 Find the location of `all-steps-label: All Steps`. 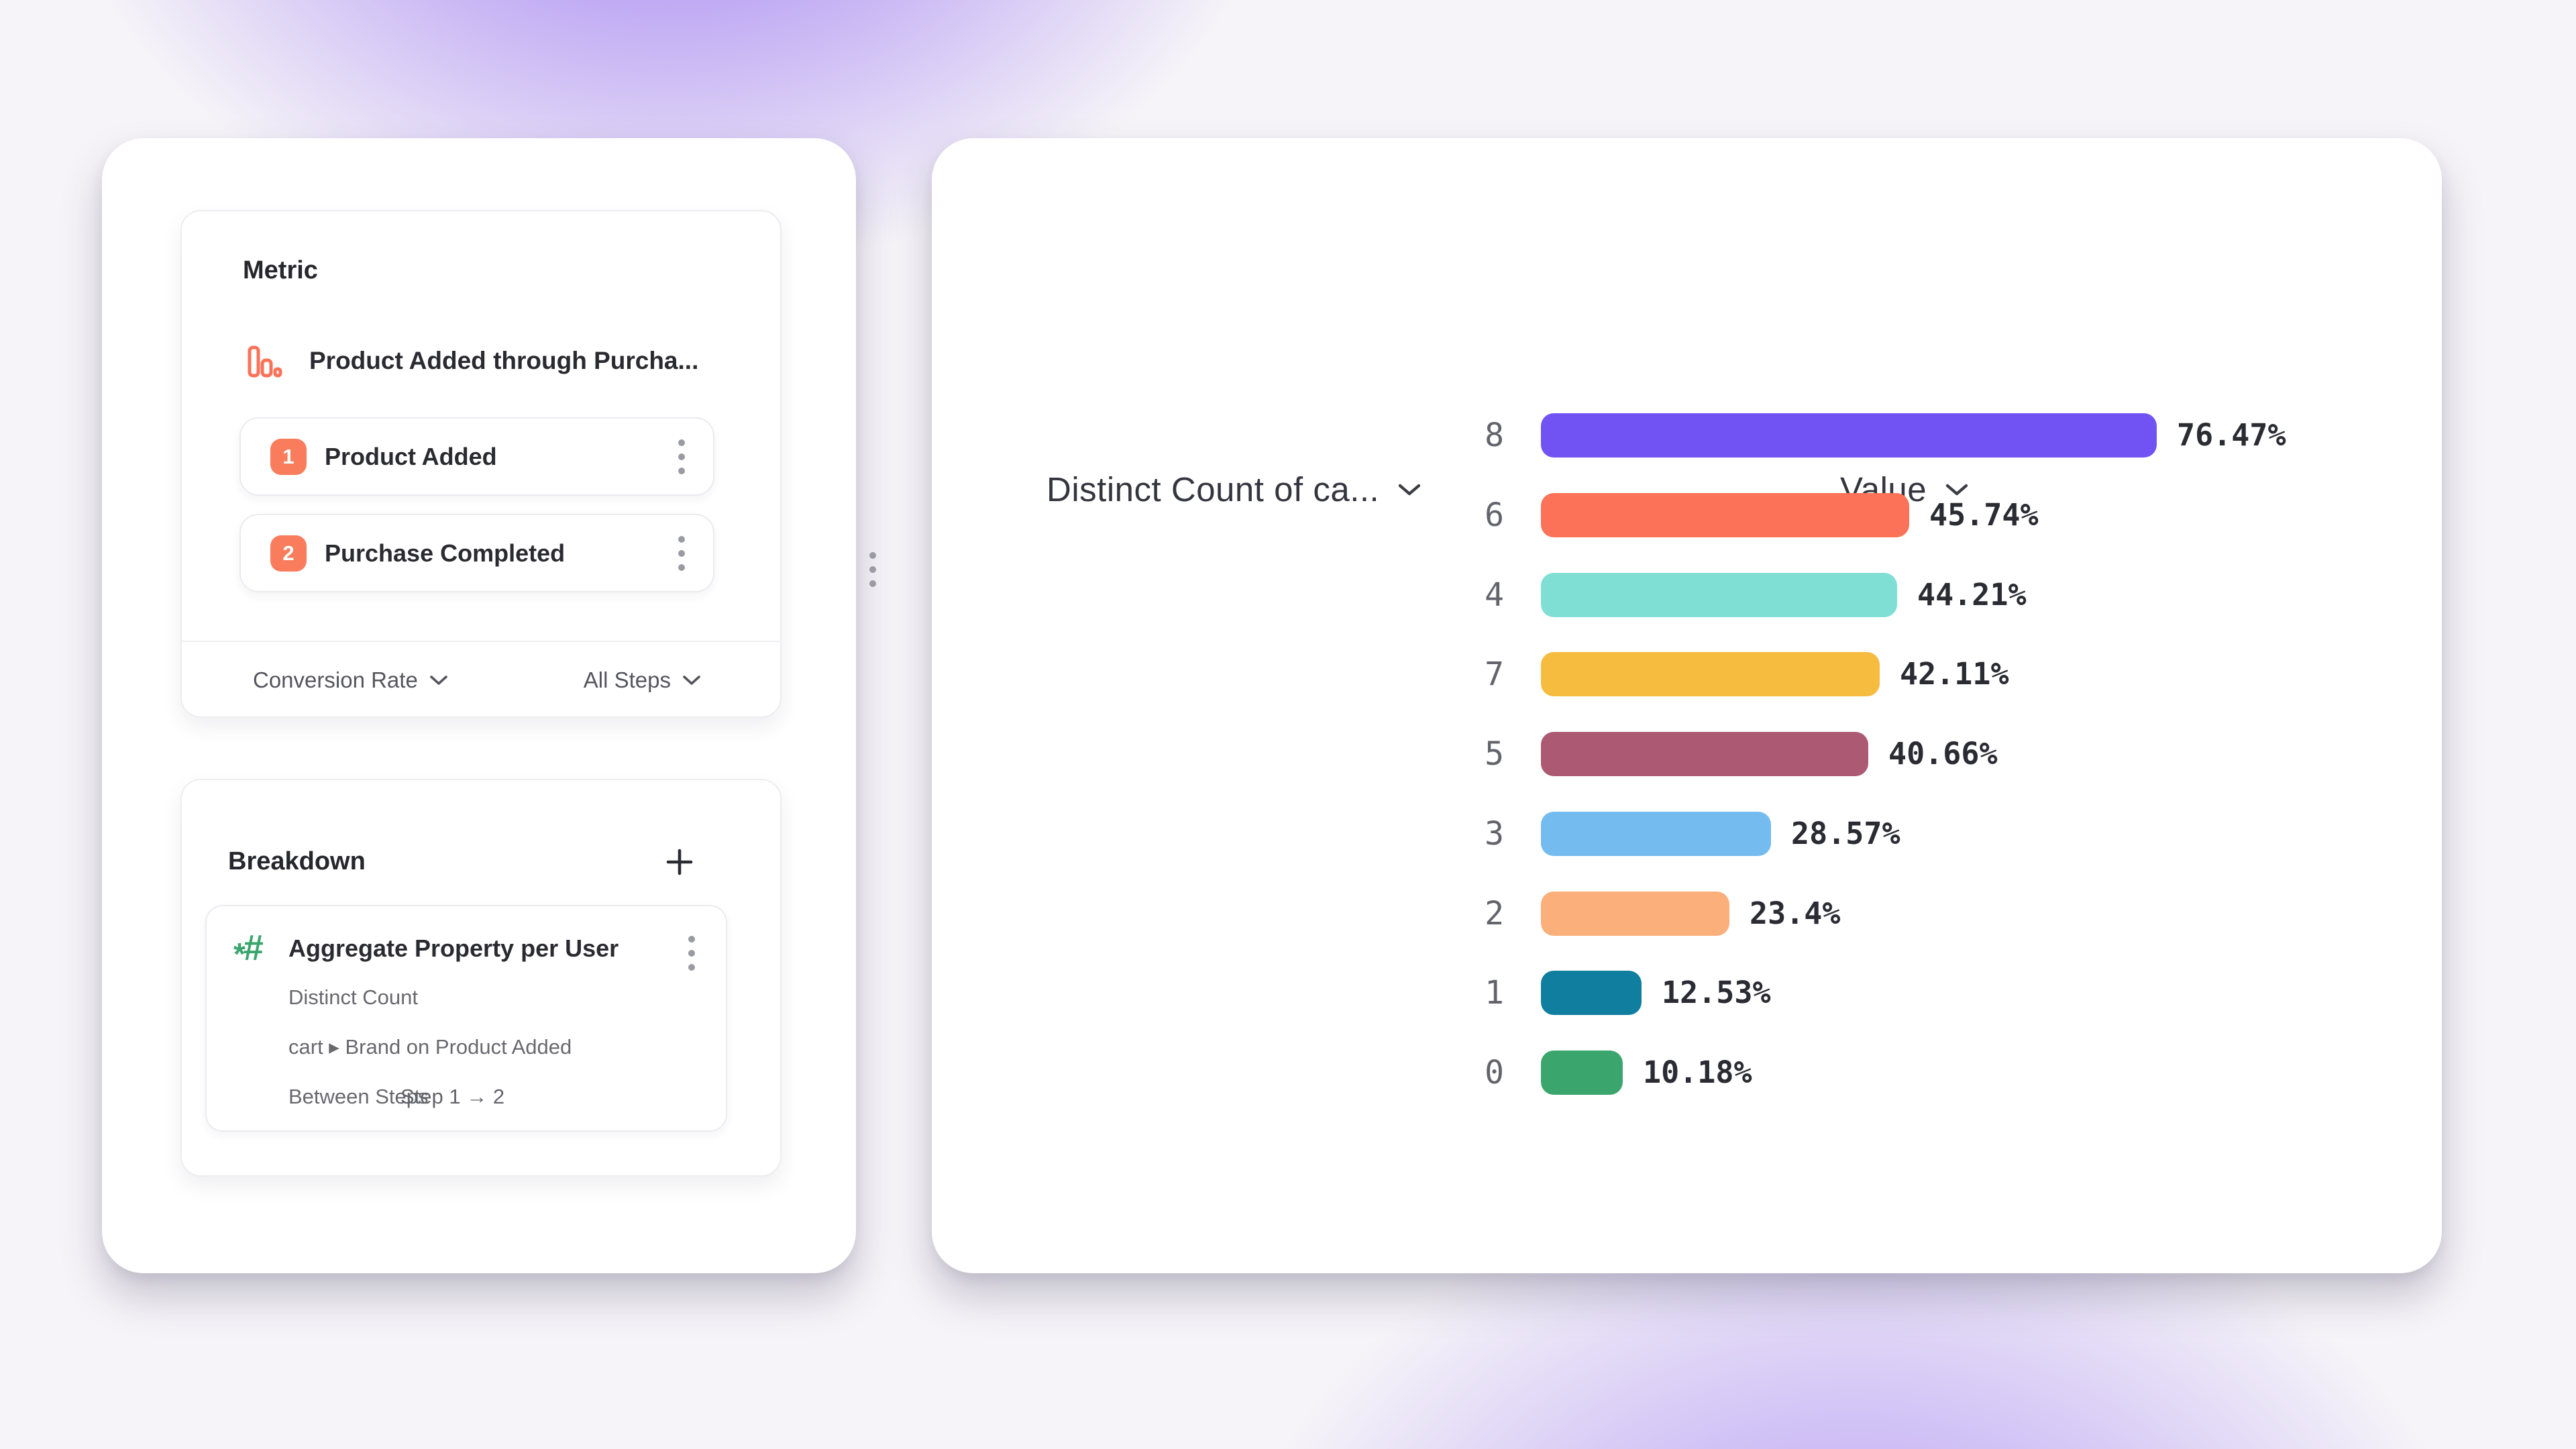

all-steps-label: All Steps is located at coordinates (627, 679).